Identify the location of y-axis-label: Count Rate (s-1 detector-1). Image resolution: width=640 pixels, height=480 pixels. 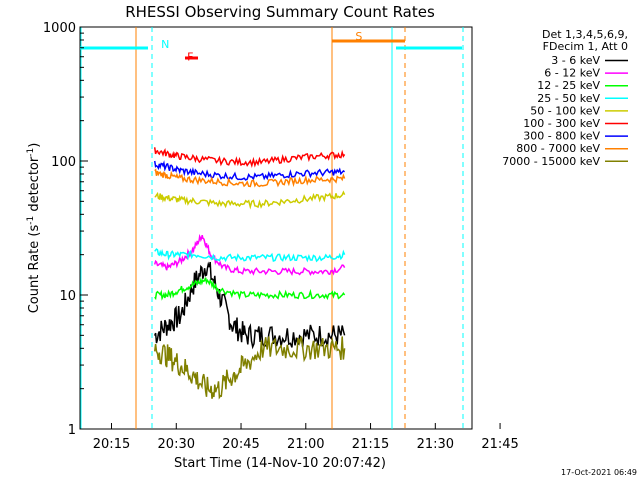
(34, 228).